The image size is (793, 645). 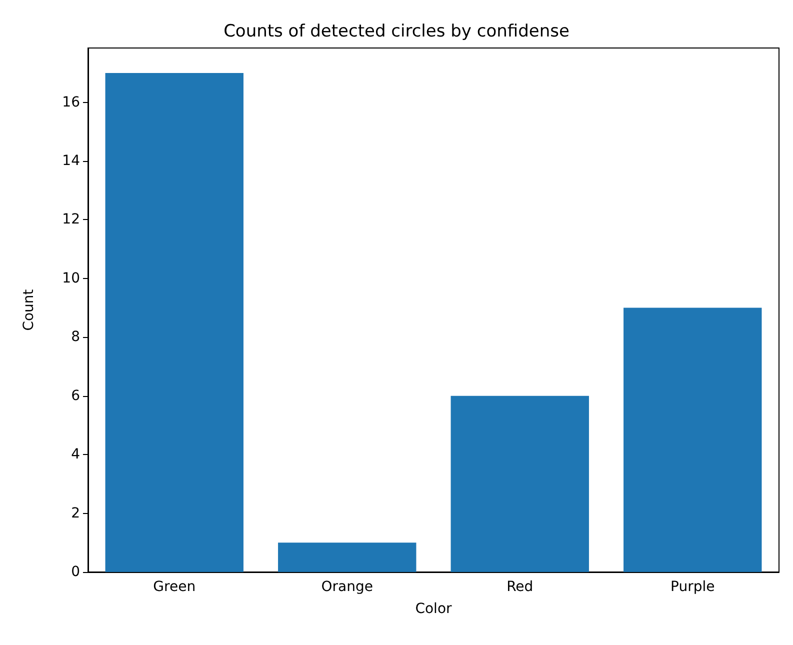 I want to click on y-tick-label: 0, so click(x=75, y=572).